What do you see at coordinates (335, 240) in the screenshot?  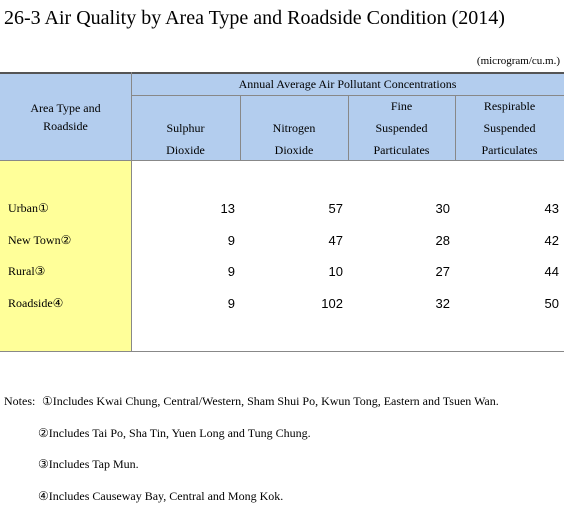 I see `cell-value: 47` at bounding box center [335, 240].